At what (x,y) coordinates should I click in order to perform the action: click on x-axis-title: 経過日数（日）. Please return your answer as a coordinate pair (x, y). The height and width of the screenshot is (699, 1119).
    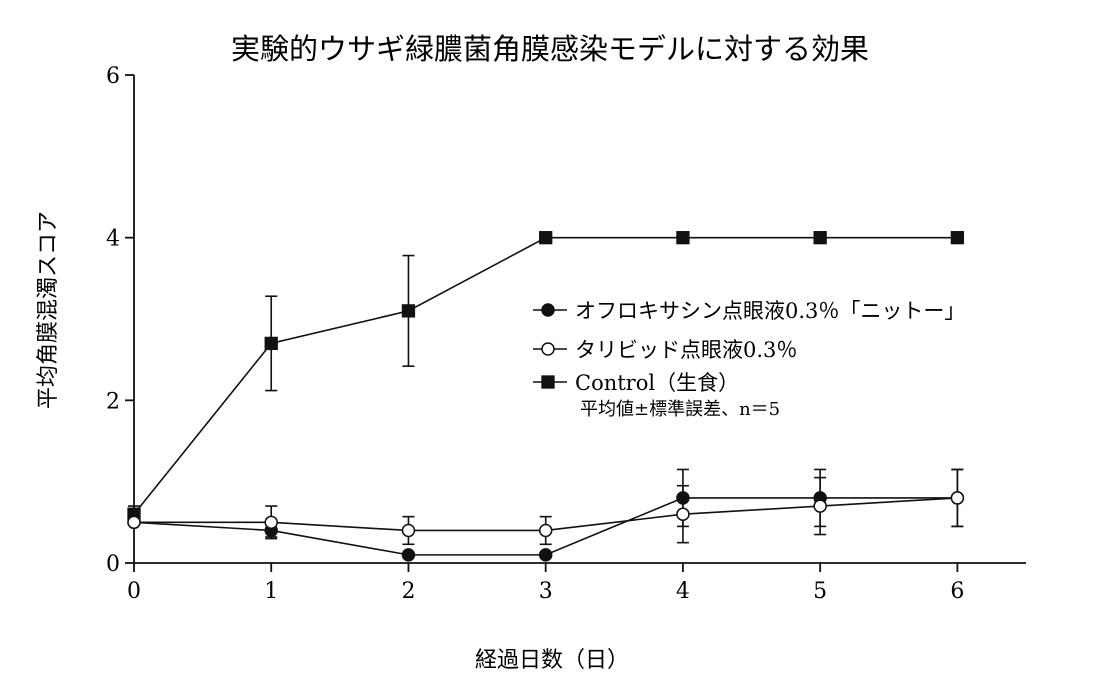
    Looking at the image, I should click on (552, 660).